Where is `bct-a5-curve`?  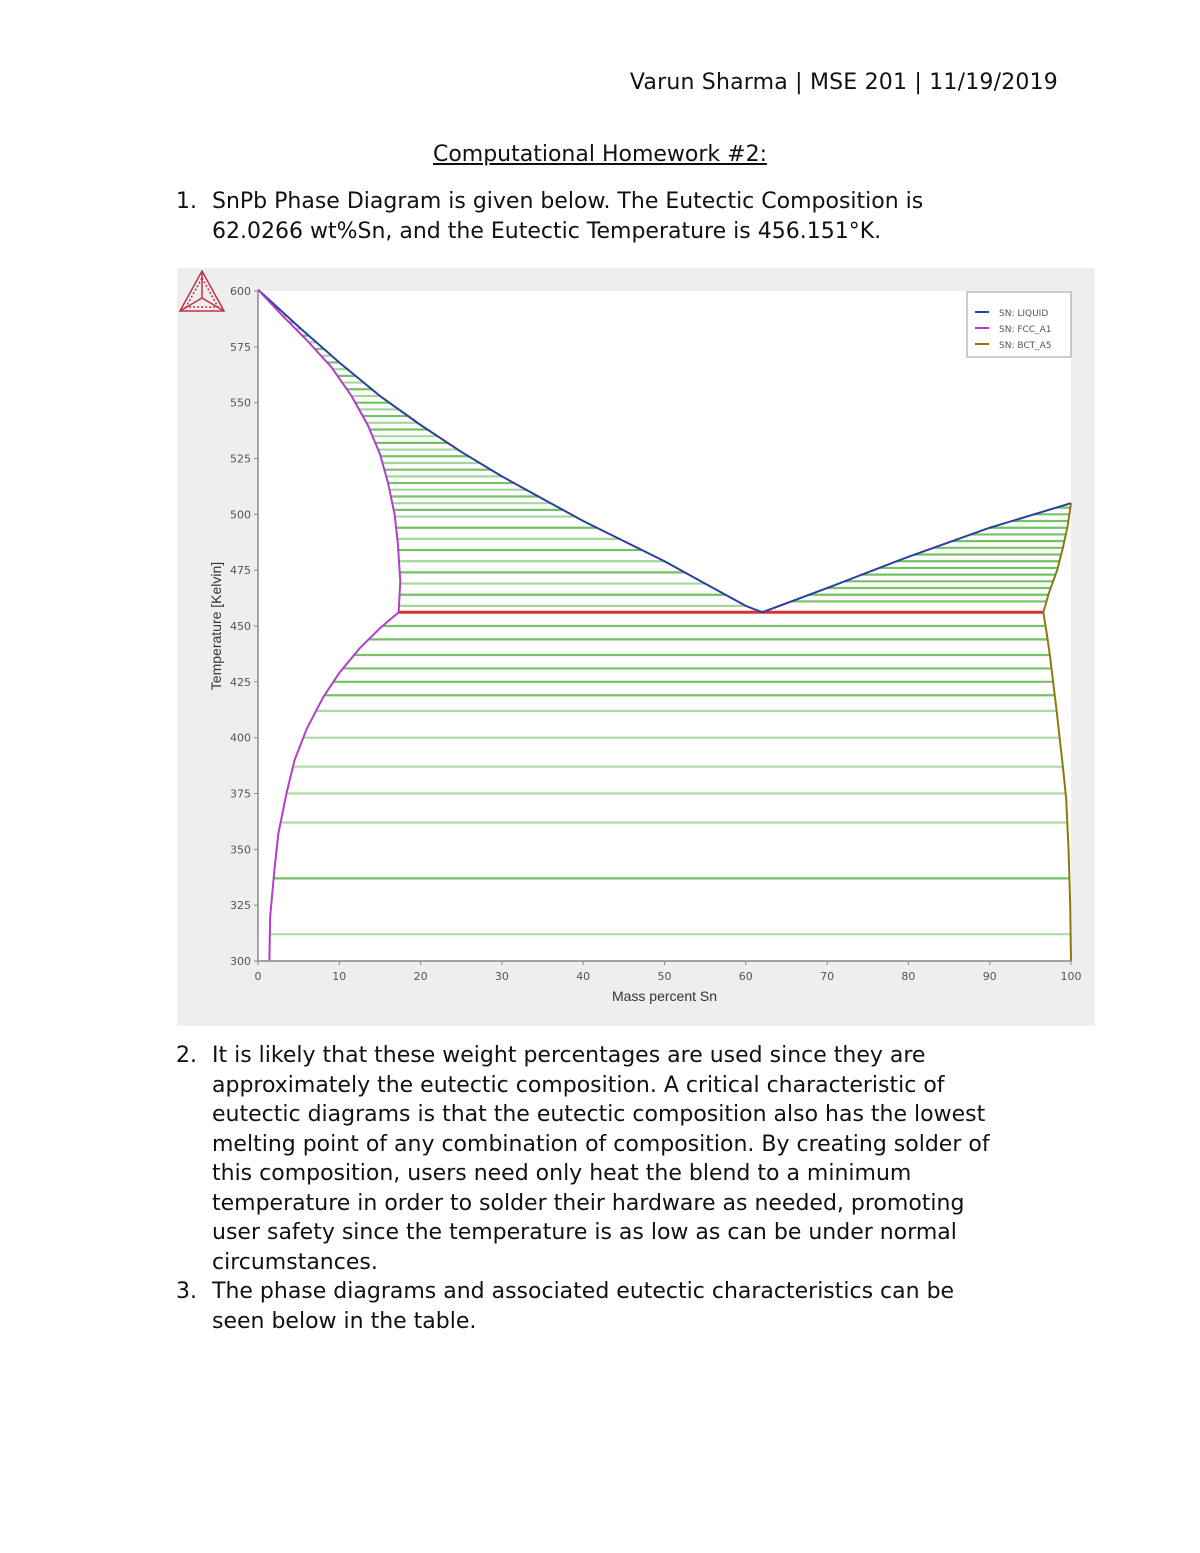
bct-a5-curve is located at coordinates (1057, 732).